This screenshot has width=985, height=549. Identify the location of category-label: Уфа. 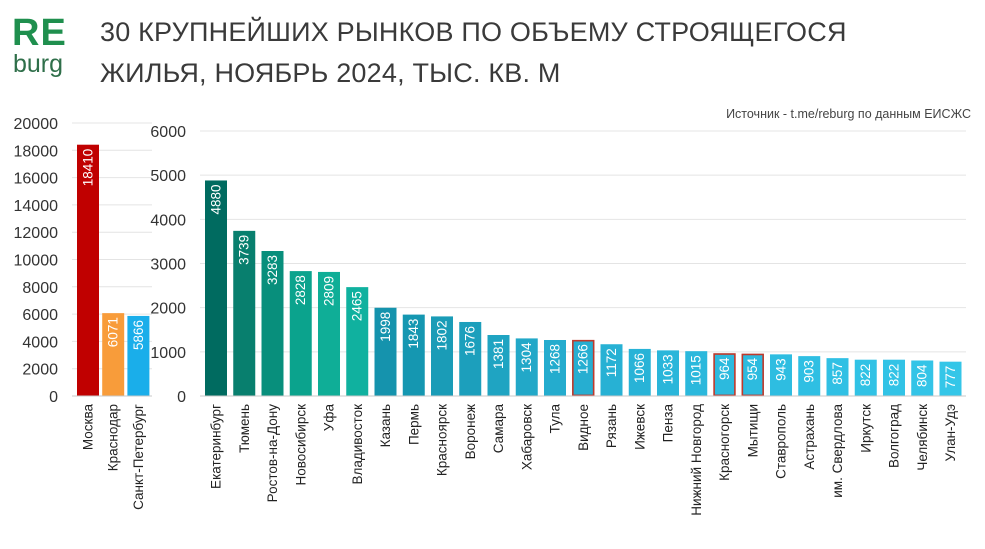
(329, 418).